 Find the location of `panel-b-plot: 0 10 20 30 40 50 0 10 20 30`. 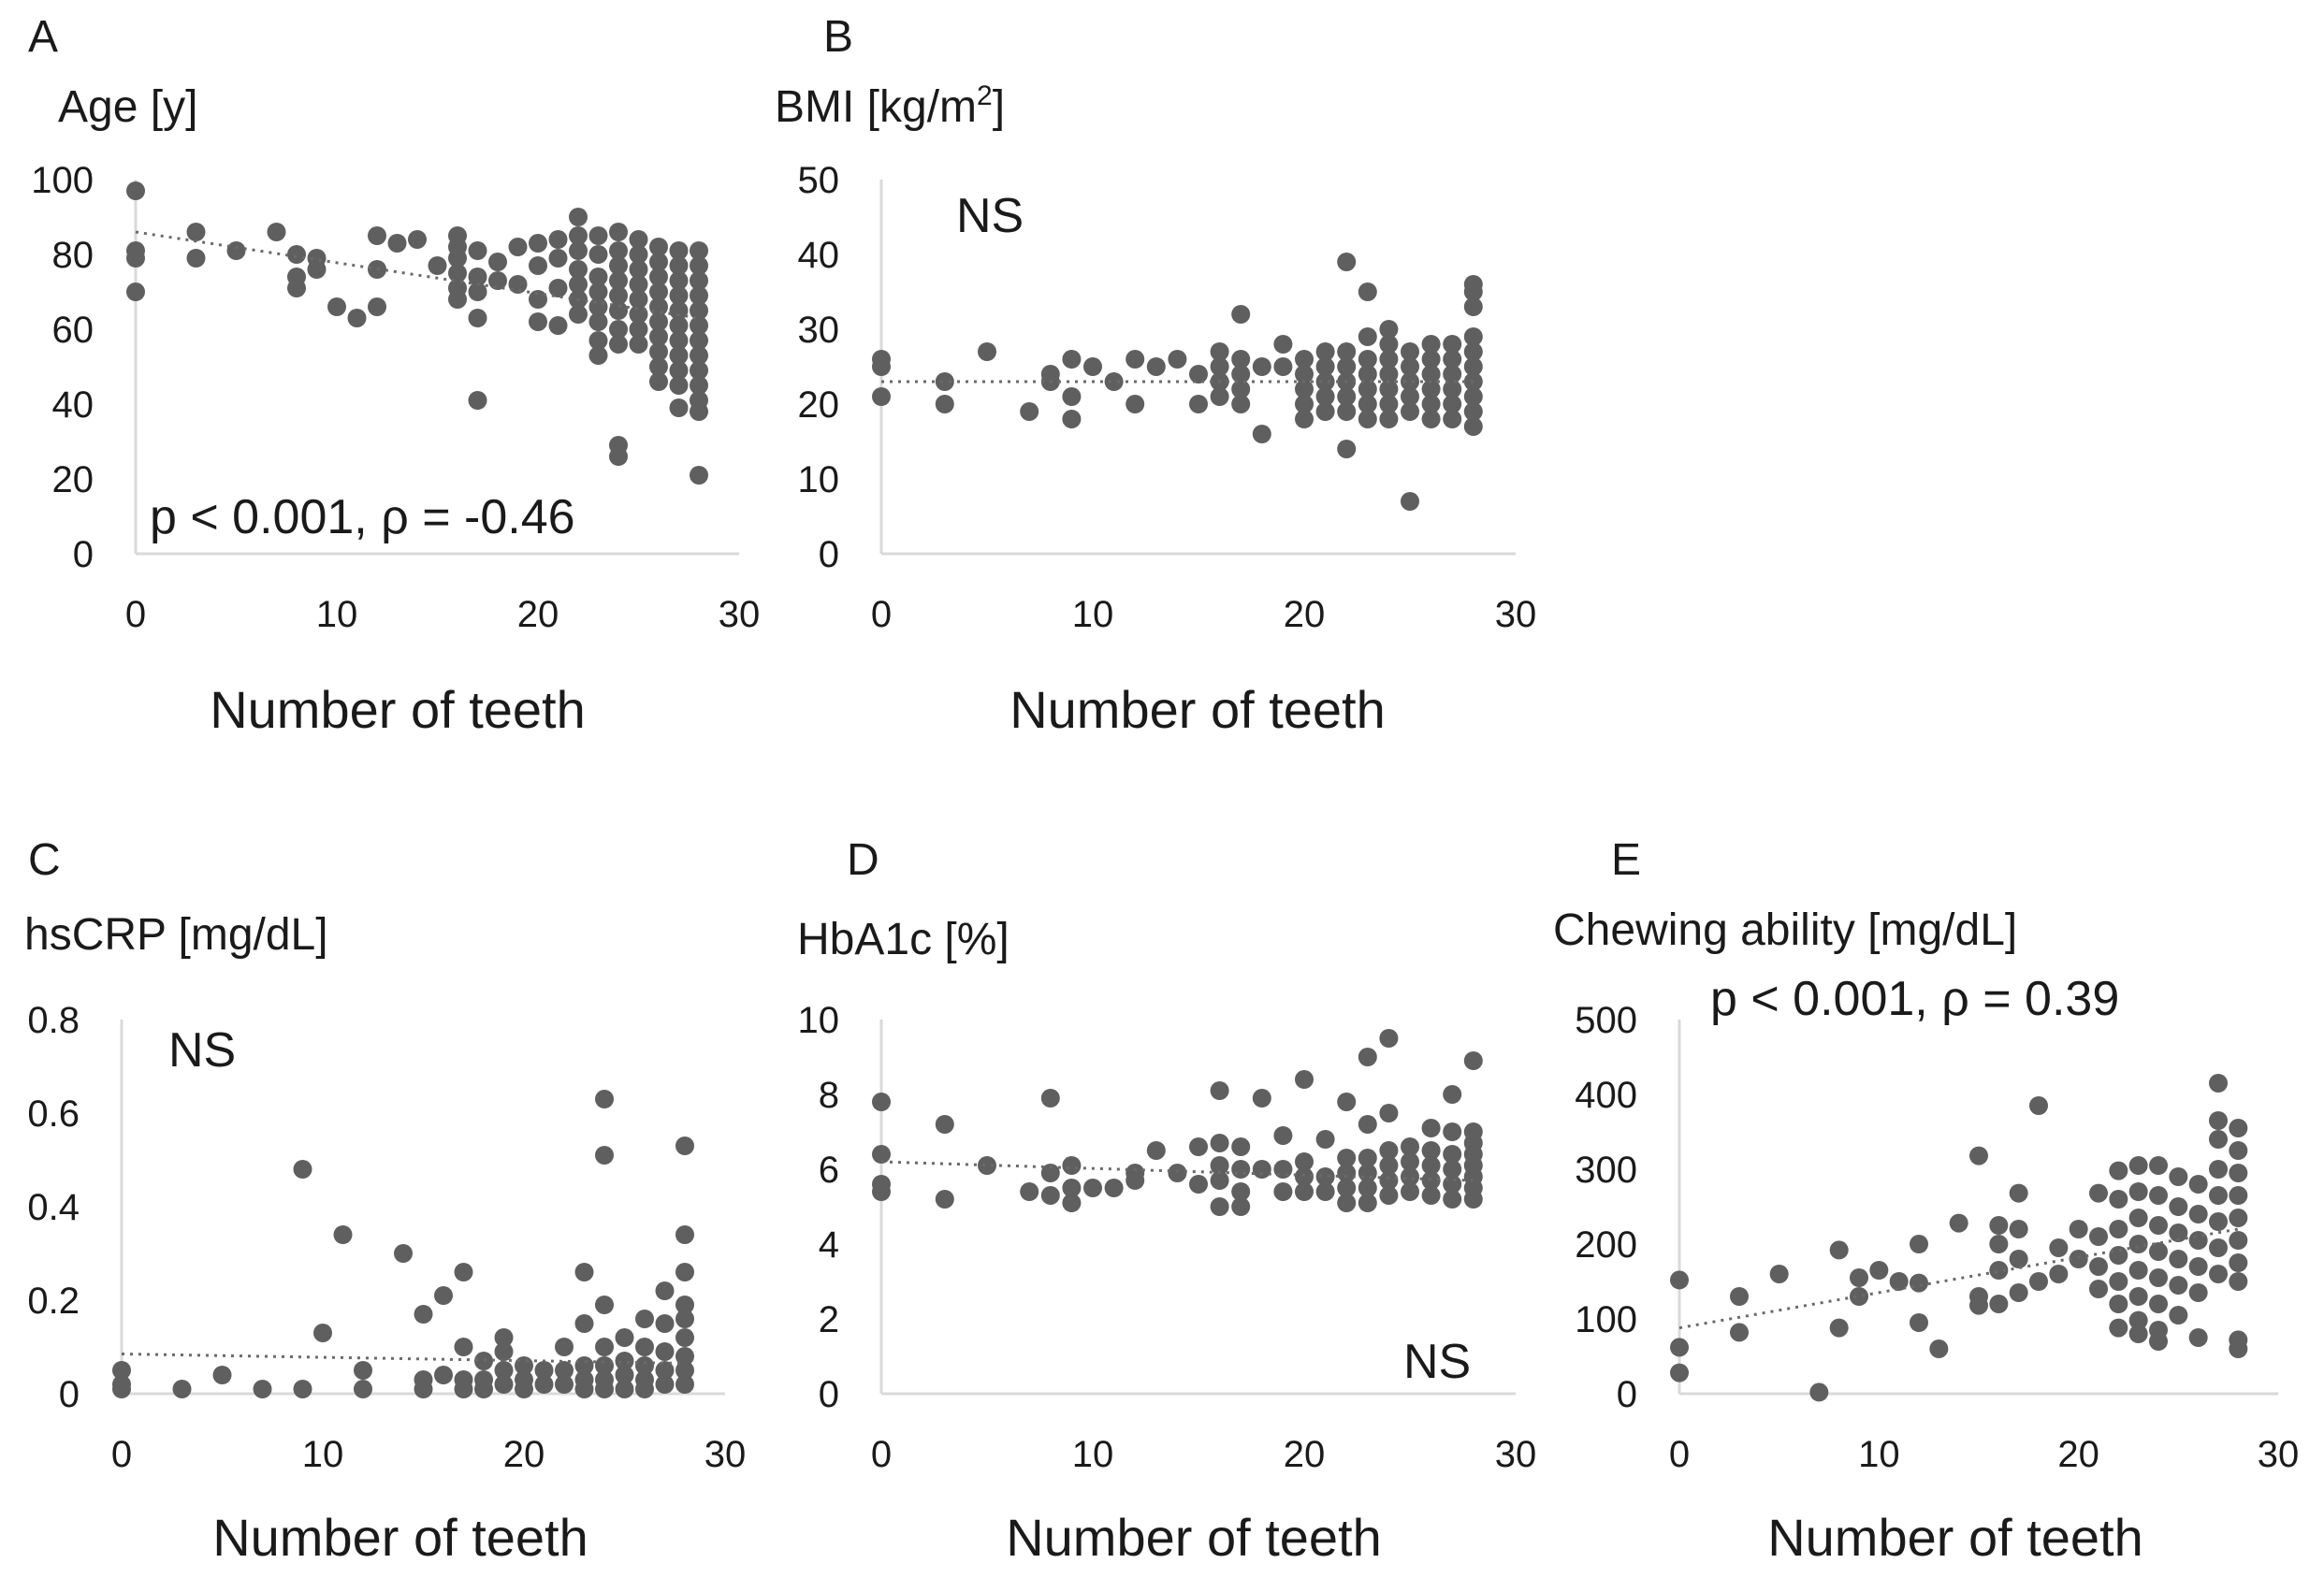

panel-b-plot: 0 10 20 30 40 50 0 10 20 30 is located at coordinates (1167, 397).